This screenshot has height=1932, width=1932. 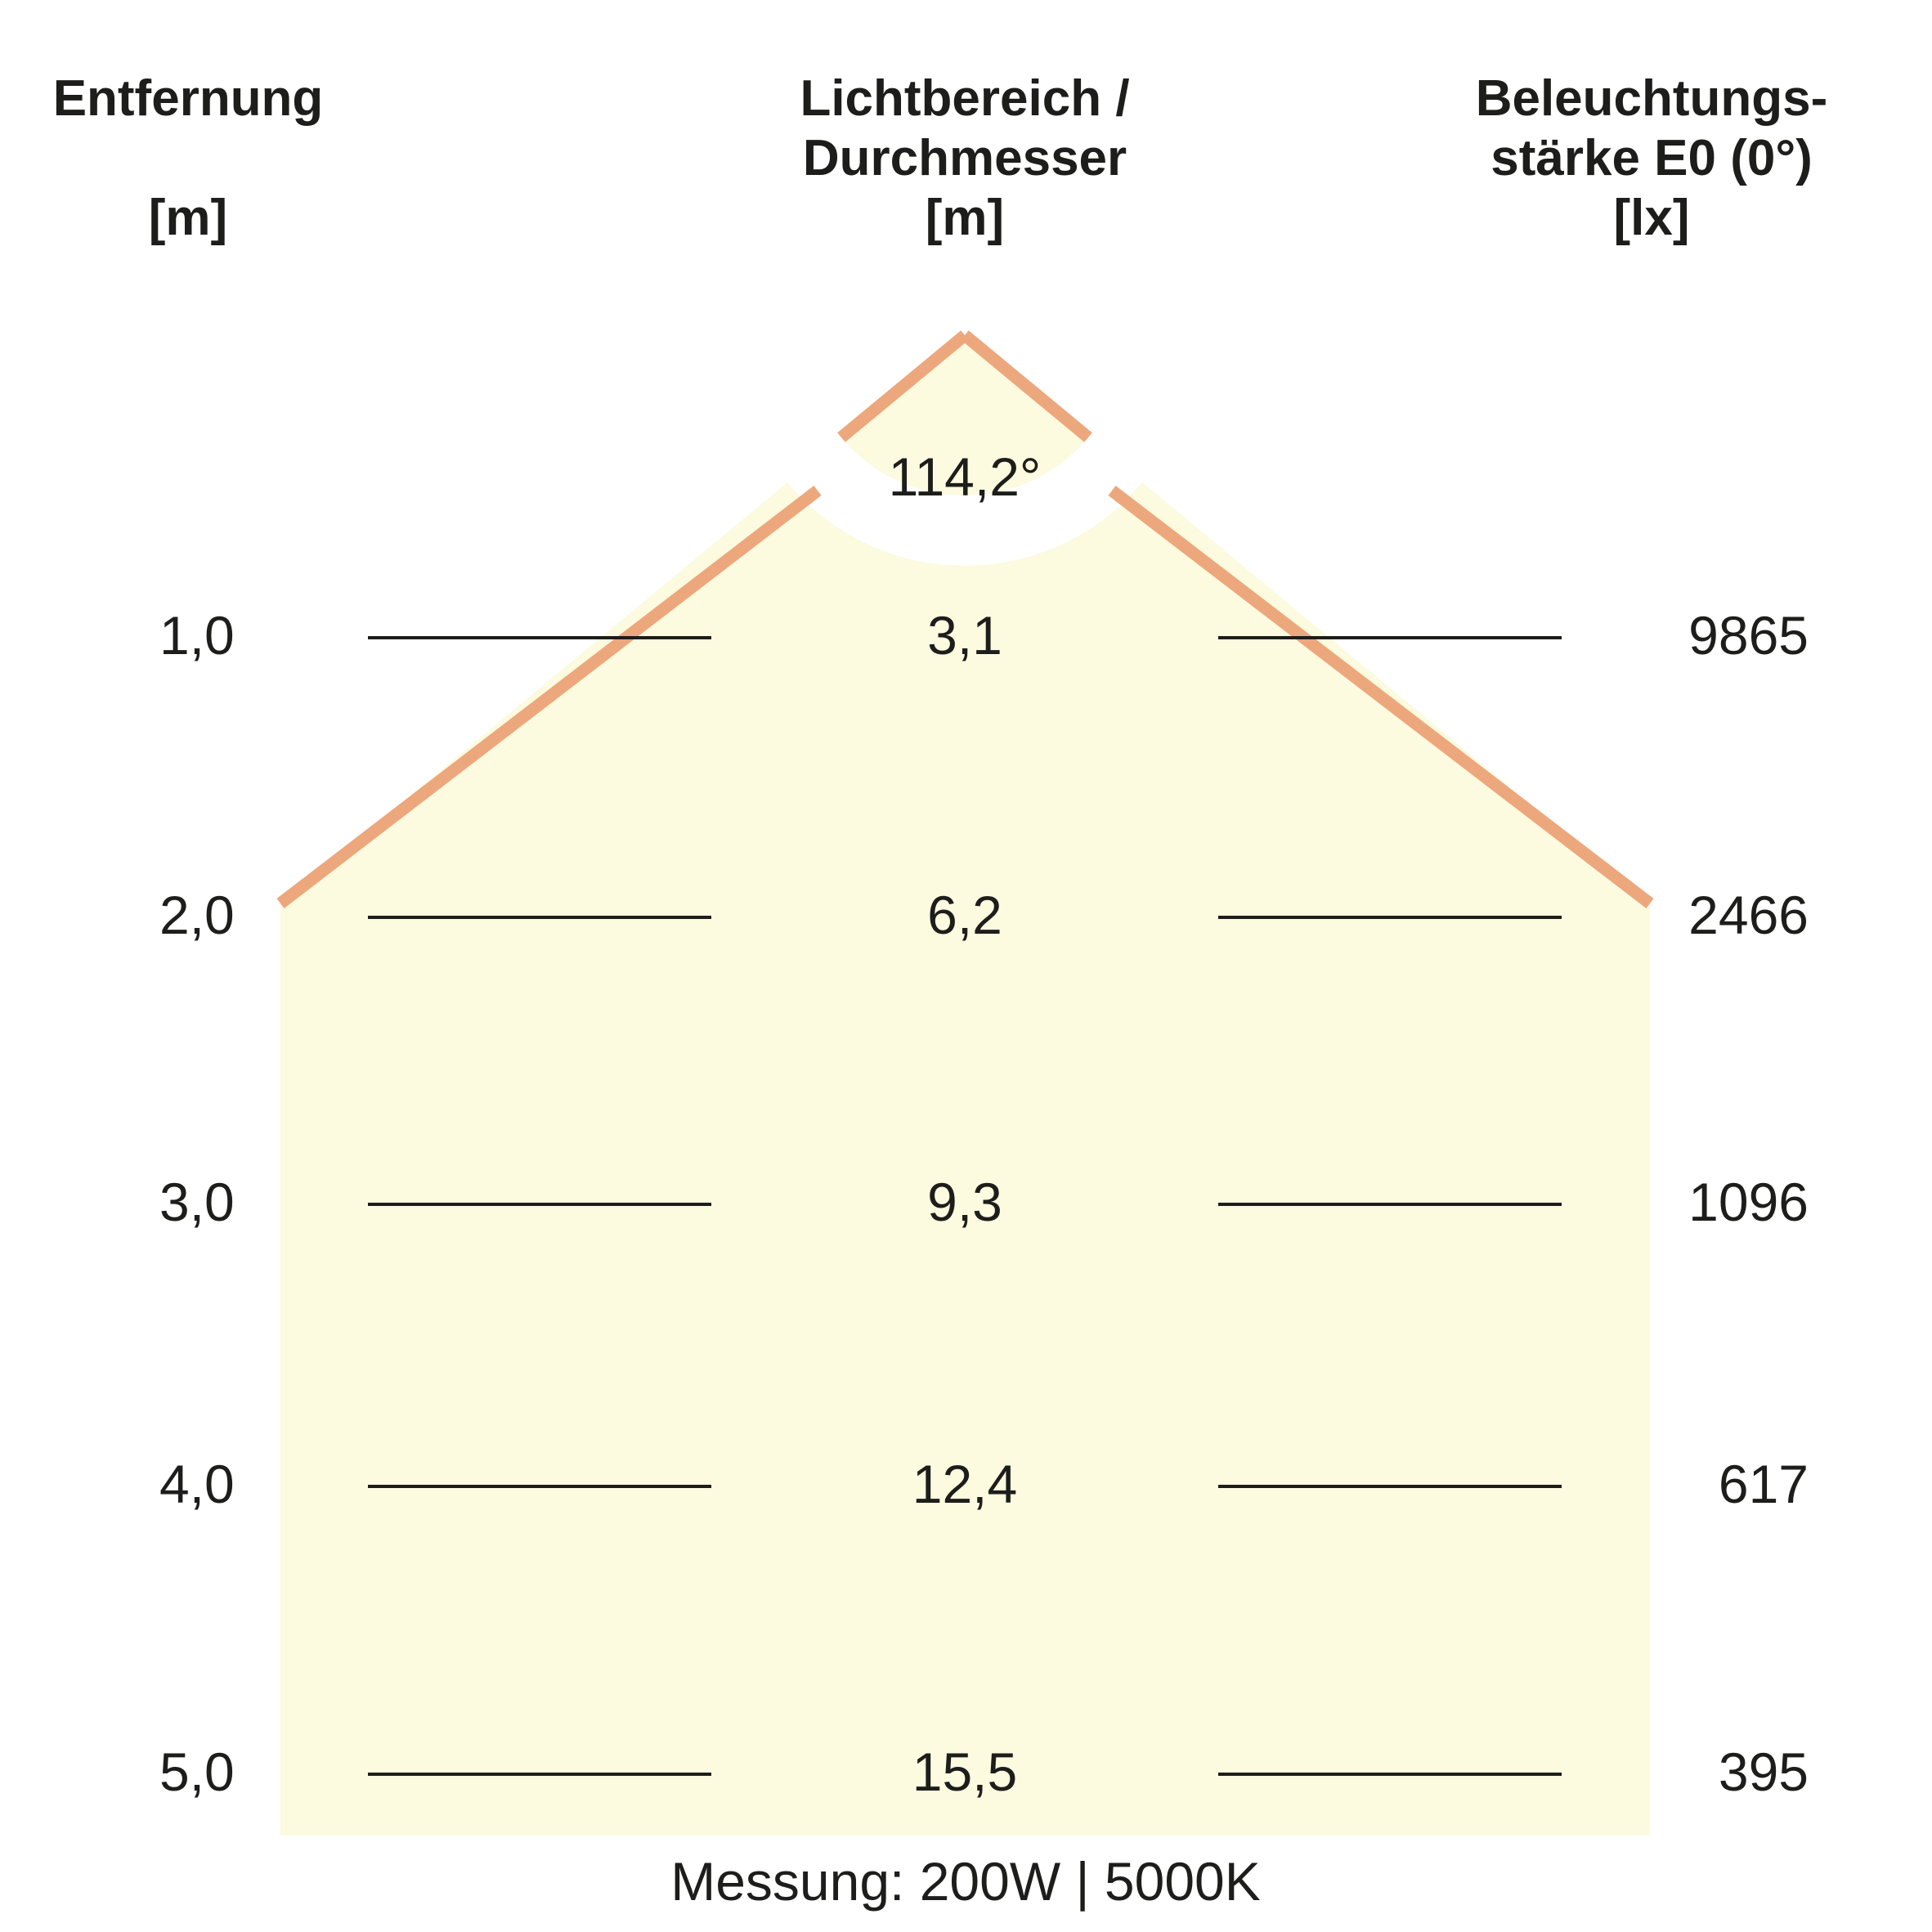 I want to click on apex-gap-erase, so click(x=964, y=450).